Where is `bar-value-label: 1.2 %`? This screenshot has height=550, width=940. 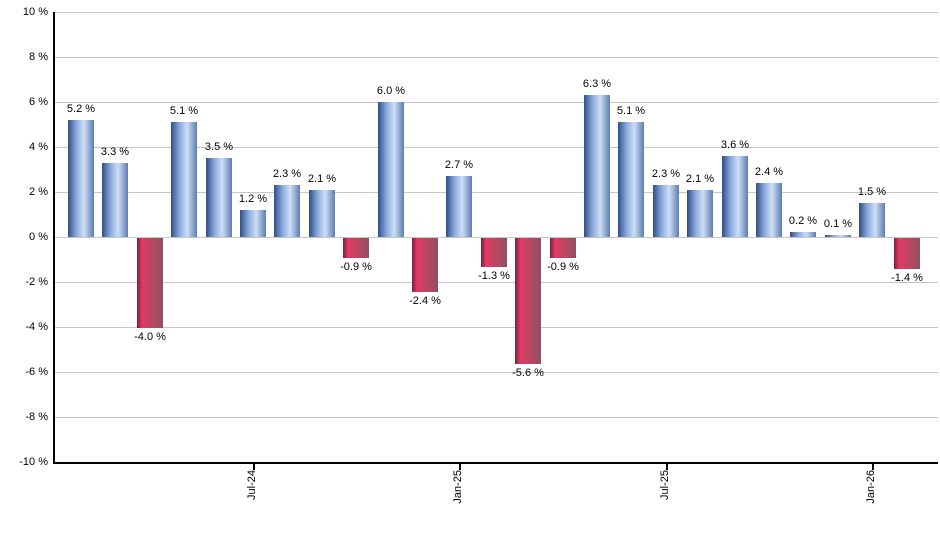 bar-value-label: 1.2 % is located at coordinates (253, 199).